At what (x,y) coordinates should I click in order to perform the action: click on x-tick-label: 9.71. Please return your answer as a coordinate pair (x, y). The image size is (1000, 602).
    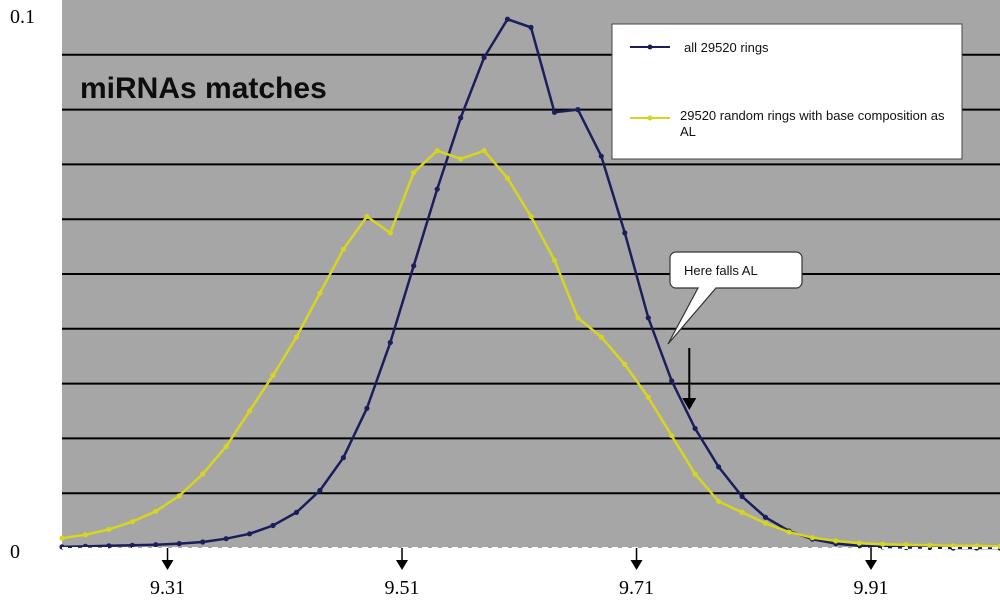
    Looking at the image, I should click on (636, 588).